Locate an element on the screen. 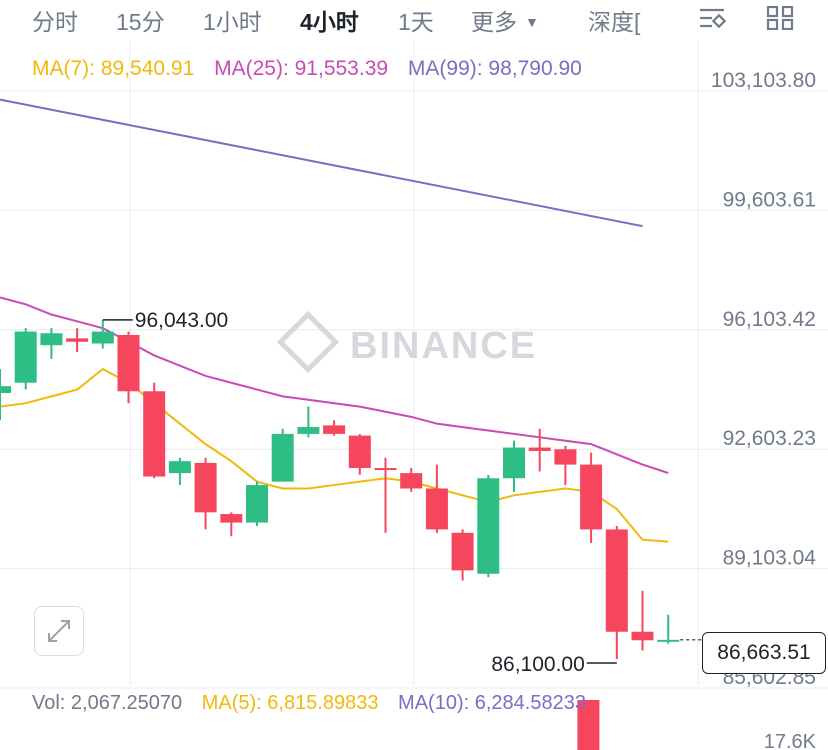 The height and width of the screenshot is (750, 828). tab-depth: 深度[ is located at coordinates (614, 22).